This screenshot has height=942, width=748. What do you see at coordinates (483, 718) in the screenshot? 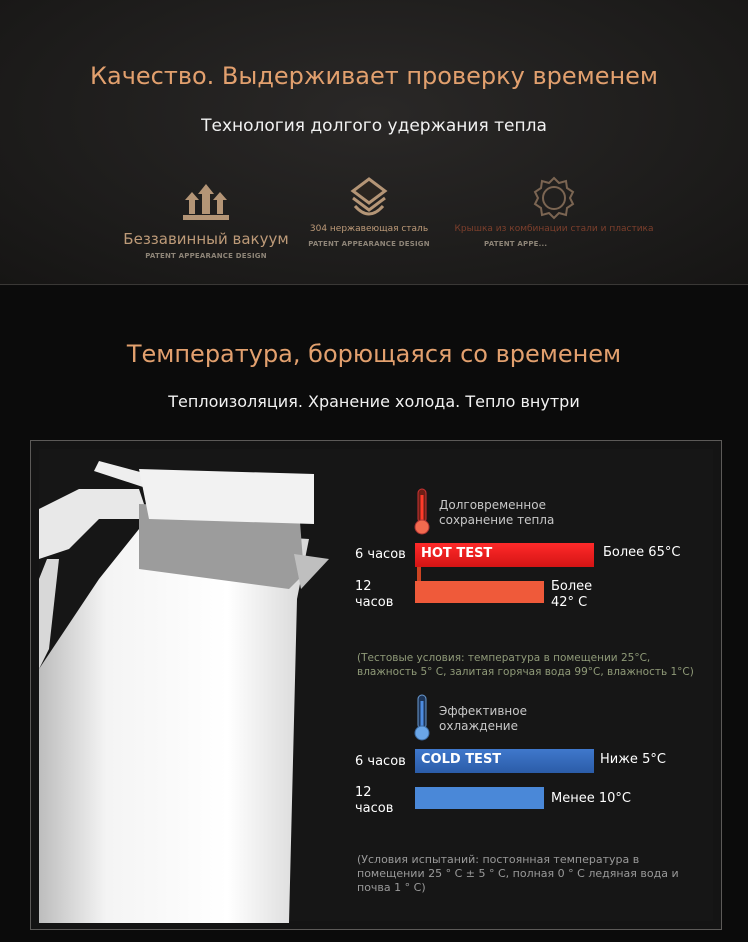
I see `cold-heading: Эффективное охлаждение` at bounding box center [483, 718].